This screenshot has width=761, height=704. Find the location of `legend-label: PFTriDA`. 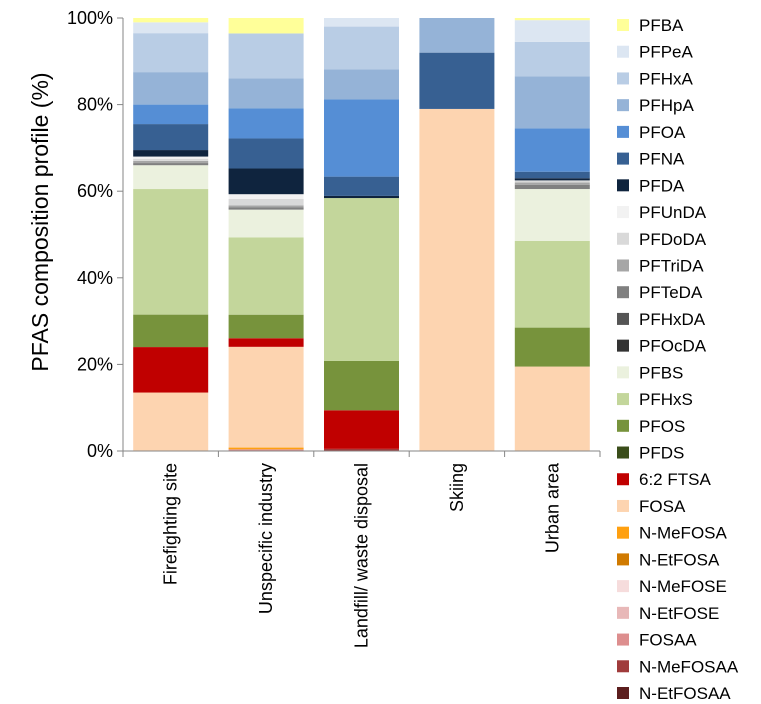

legend-label: PFTriDA is located at coordinates (671, 265).